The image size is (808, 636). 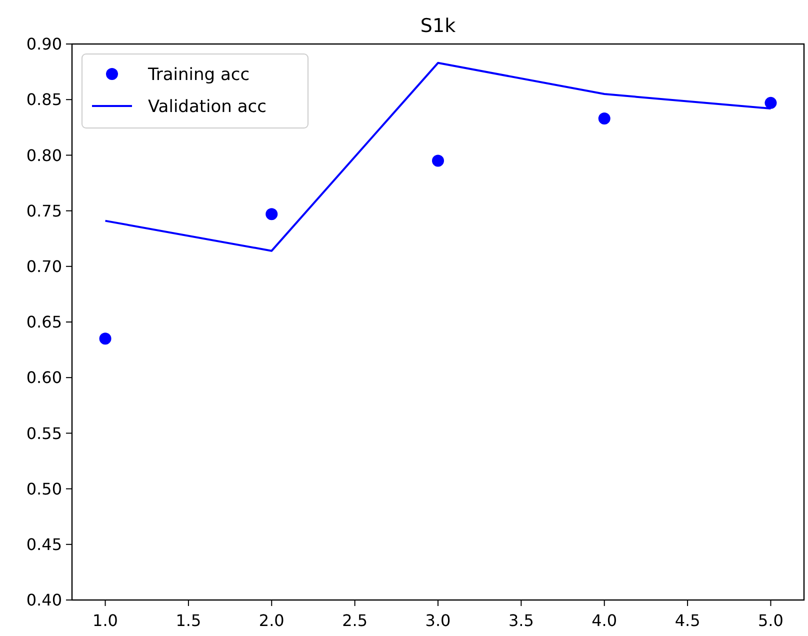 What do you see at coordinates (271, 620) in the screenshot?
I see `x-tick-label: 2.0` at bounding box center [271, 620].